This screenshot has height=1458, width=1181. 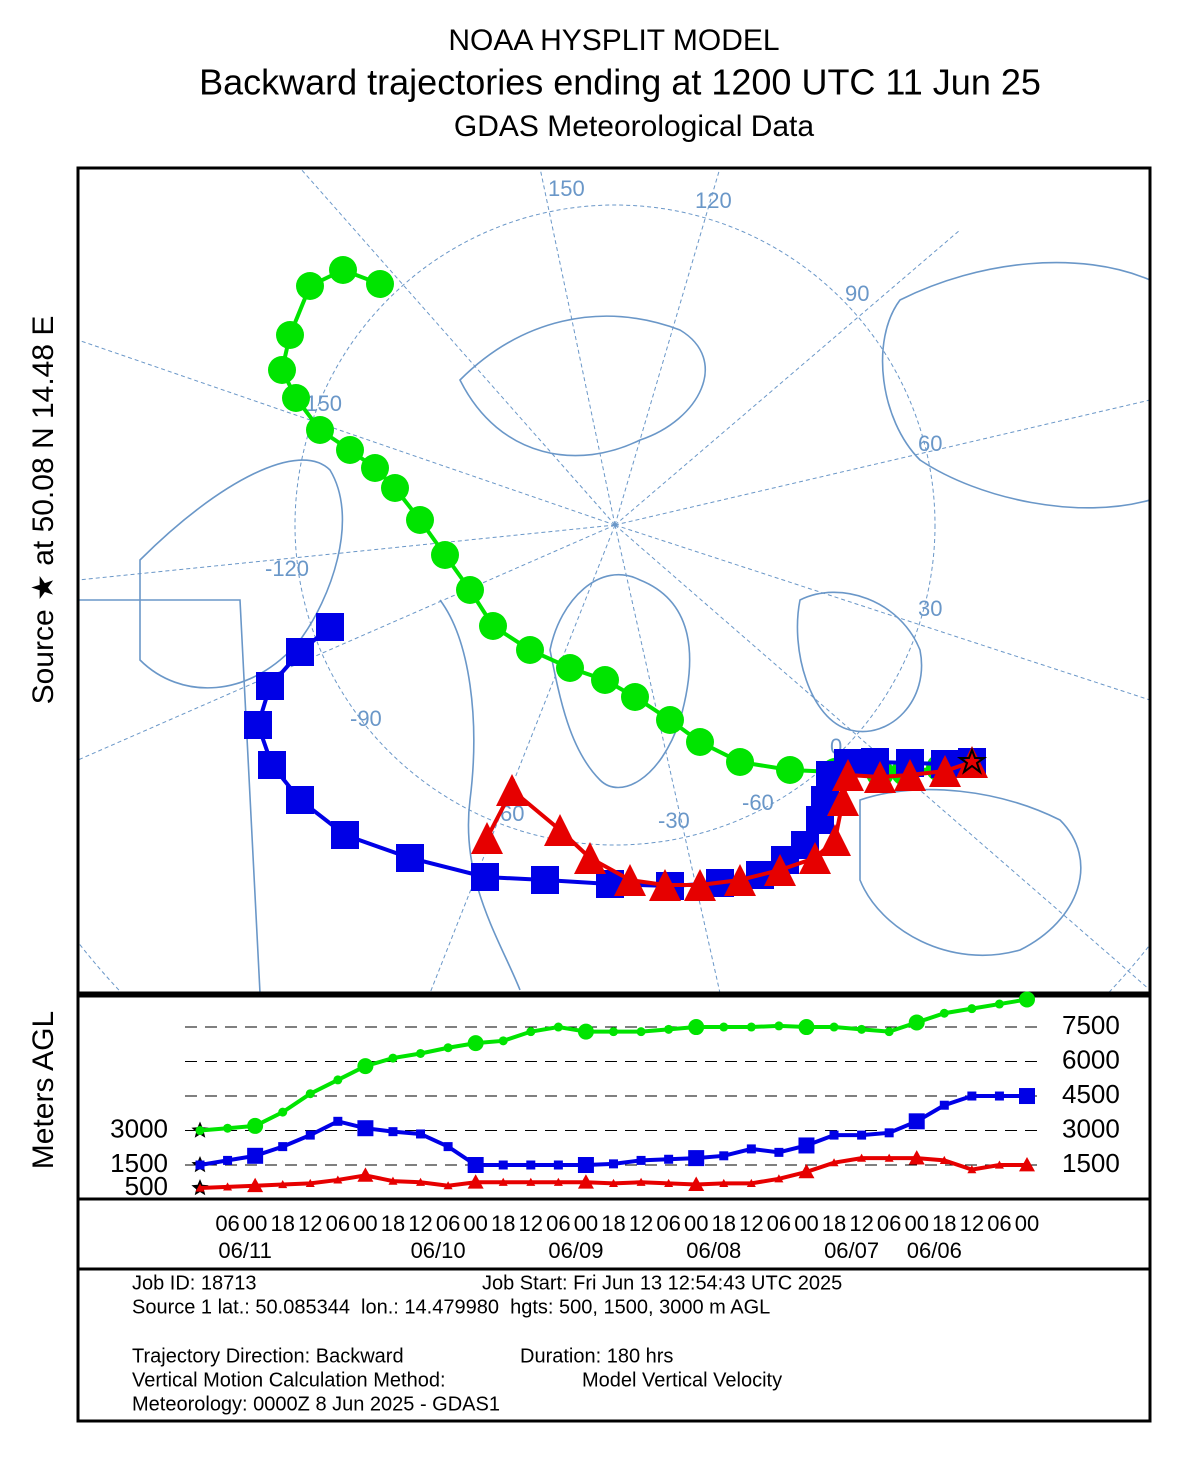 I want to click on info-text: Model Vertical Velocity, so click(x=682, y=1380).